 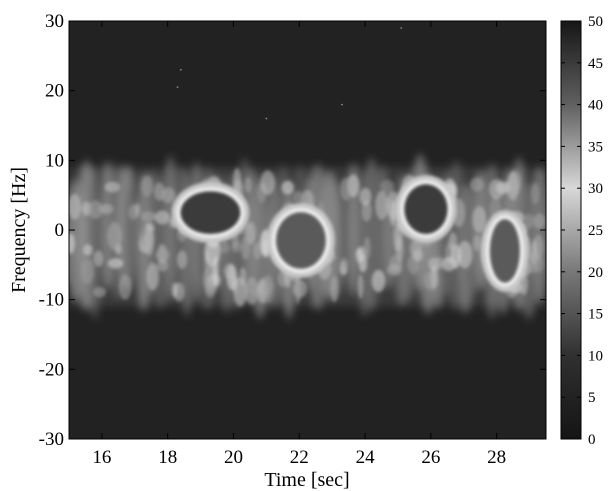 What do you see at coordinates (54, 21) in the screenshot?
I see `y-tick-label: 30` at bounding box center [54, 21].